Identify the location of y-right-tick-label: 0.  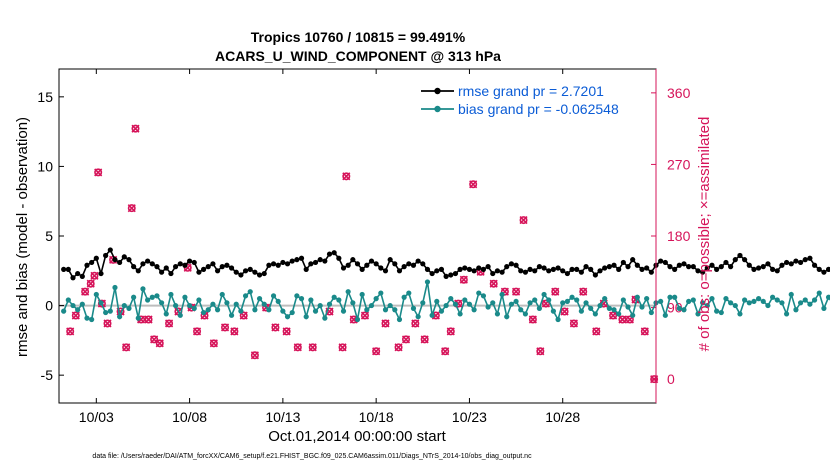
(671, 379).